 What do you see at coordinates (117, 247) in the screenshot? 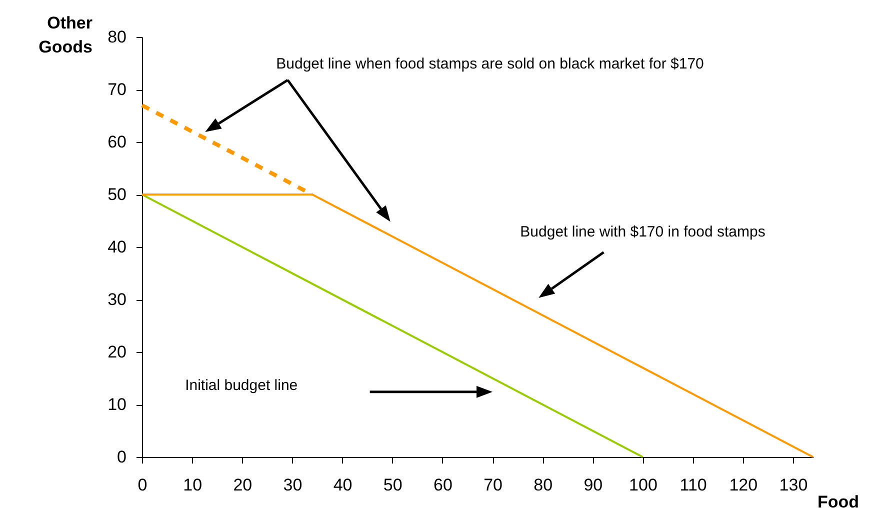
I see `y-tick-label: 40` at bounding box center [117, 247].